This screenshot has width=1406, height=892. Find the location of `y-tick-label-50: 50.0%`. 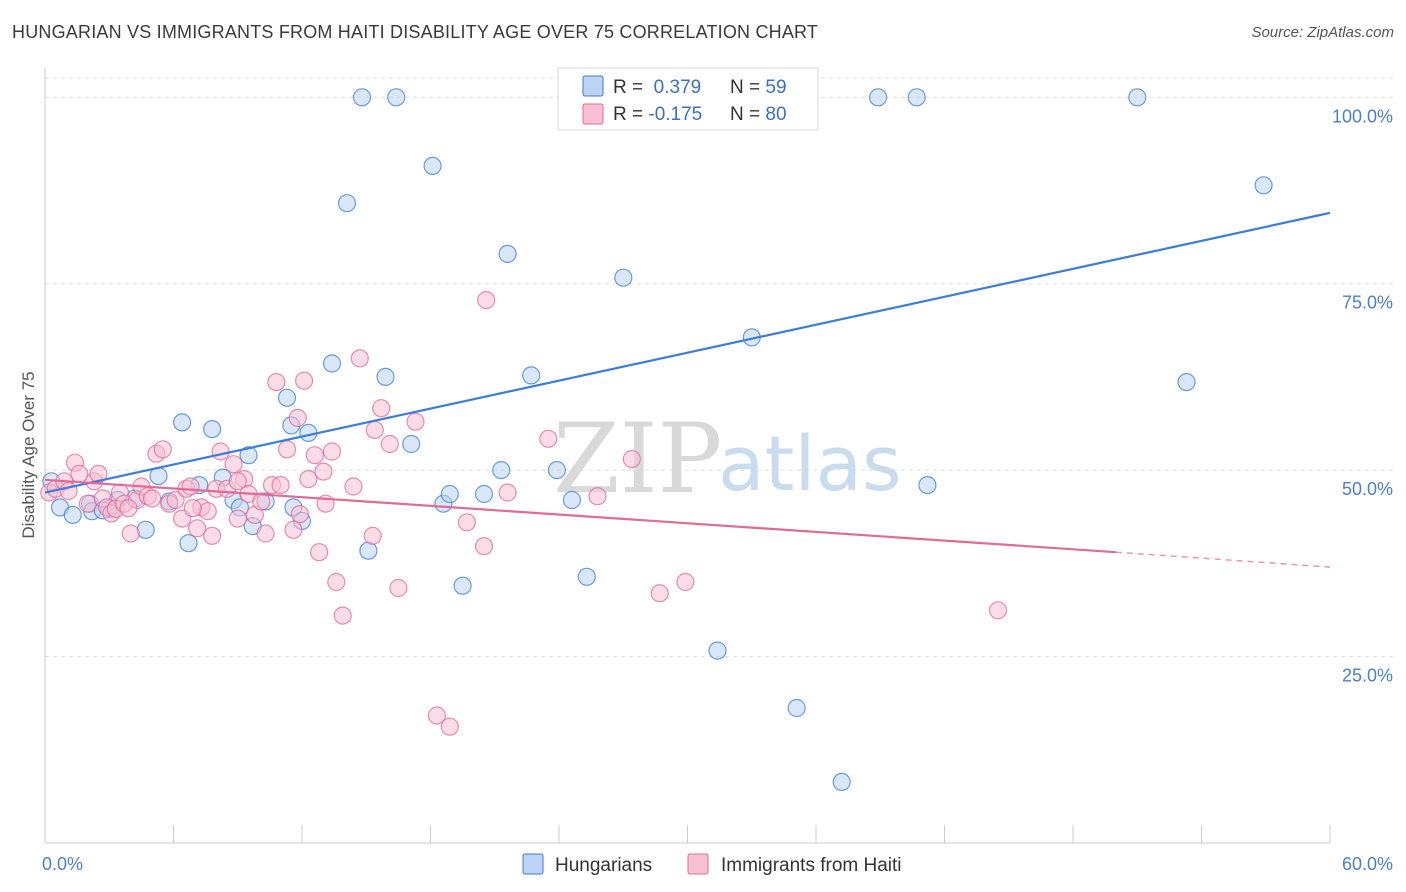

y-tick-label-50: 50.0% is located at coordinates (1367, 489).